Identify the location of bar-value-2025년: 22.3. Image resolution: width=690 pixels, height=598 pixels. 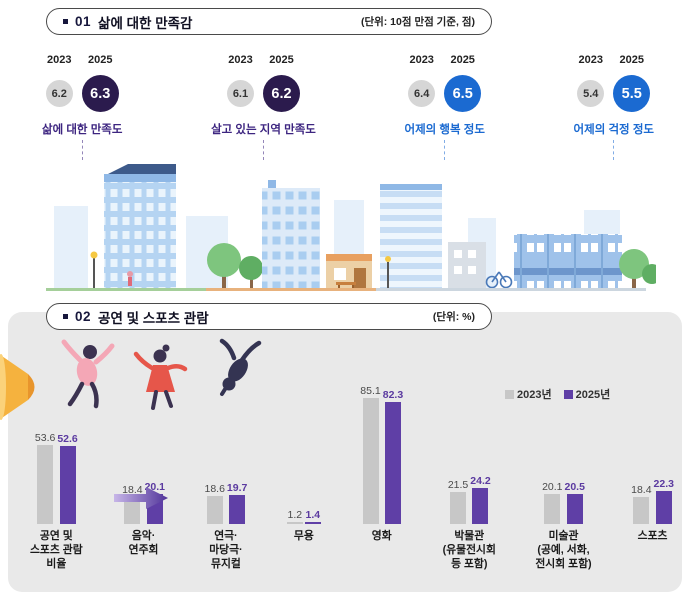
(663, 484).